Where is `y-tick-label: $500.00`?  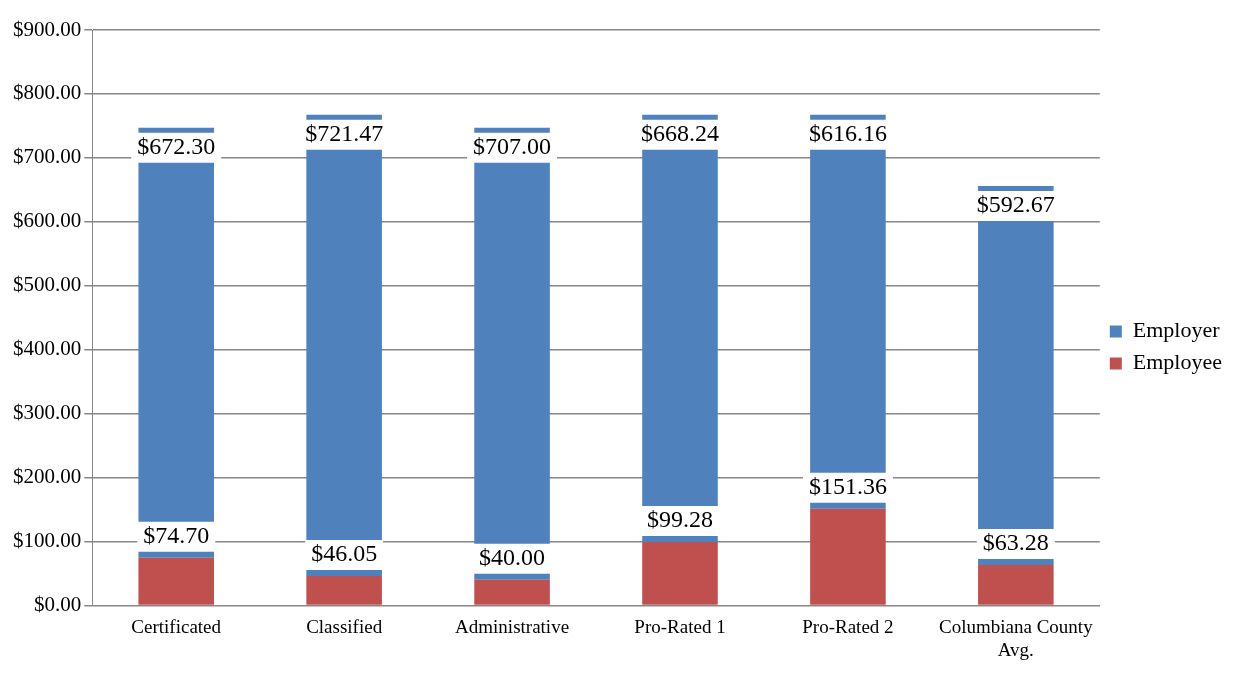 y-tick-label: $500.00 is located at coordinates (47, 284).